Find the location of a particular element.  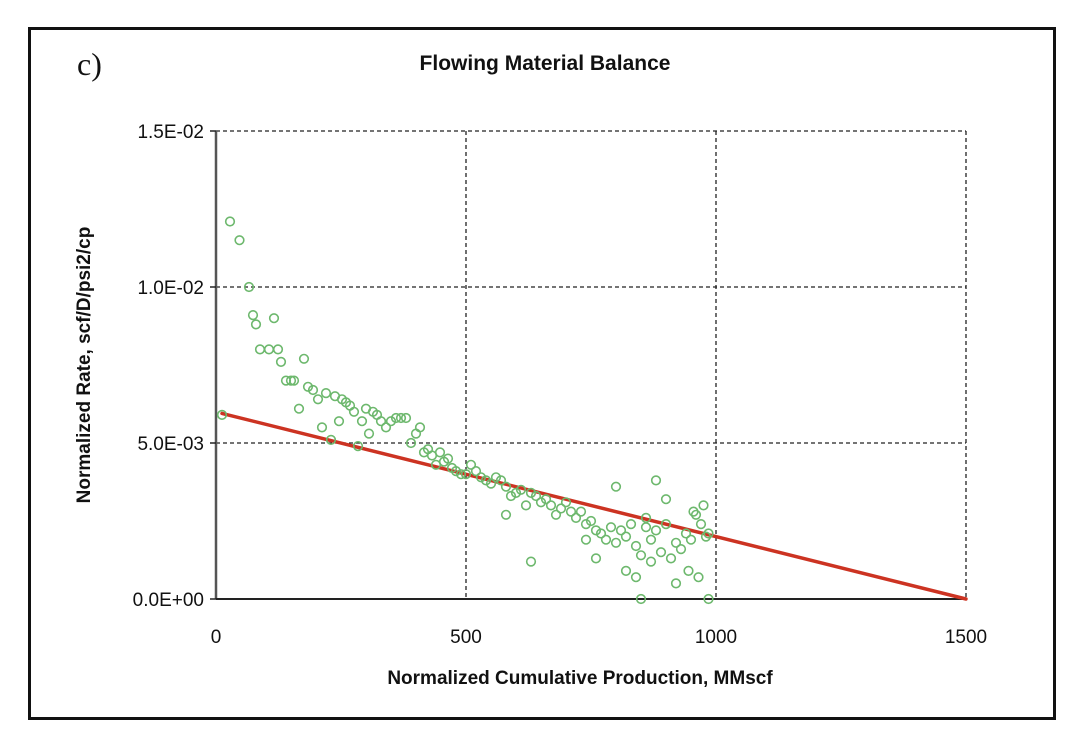

panel-label: c) is located at coordinates (89, 64).